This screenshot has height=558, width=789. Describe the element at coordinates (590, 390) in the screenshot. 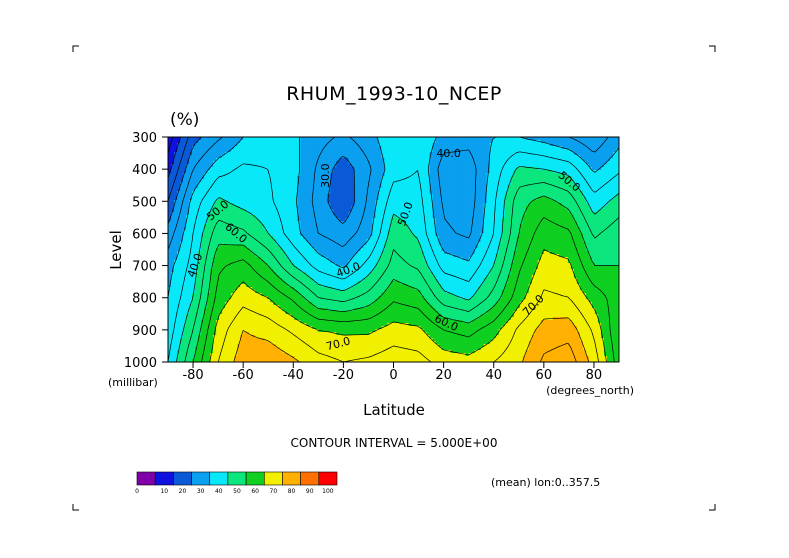

I see `x-axis-units: (degrees_north)` at that location.